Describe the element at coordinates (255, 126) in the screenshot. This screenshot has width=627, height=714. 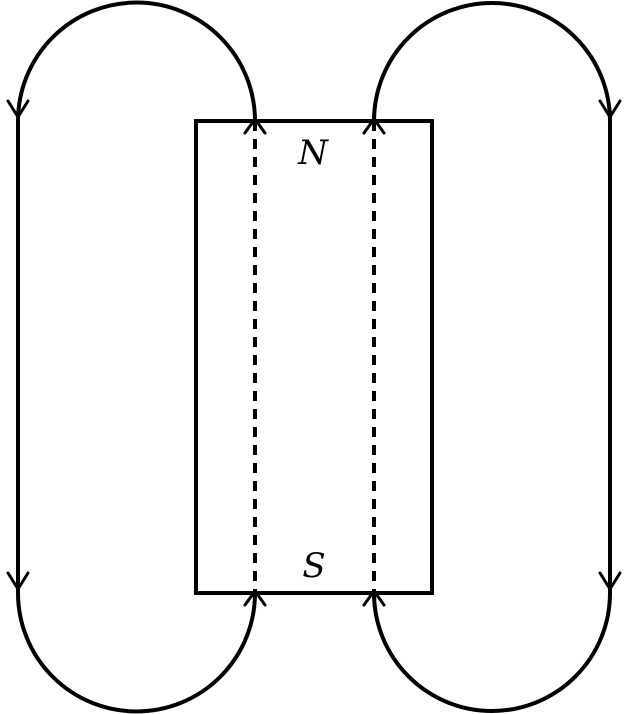
I see `arrow-up-left-top` at that location.